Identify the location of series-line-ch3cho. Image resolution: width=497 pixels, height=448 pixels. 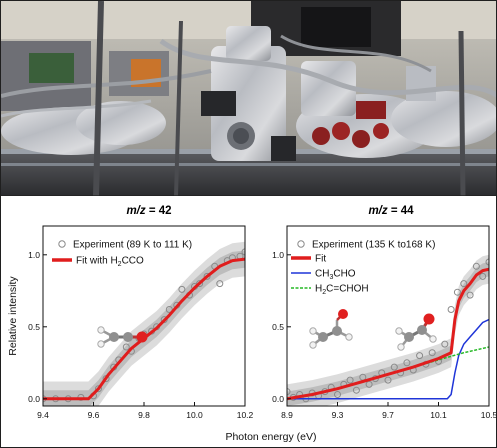
(388, 359).